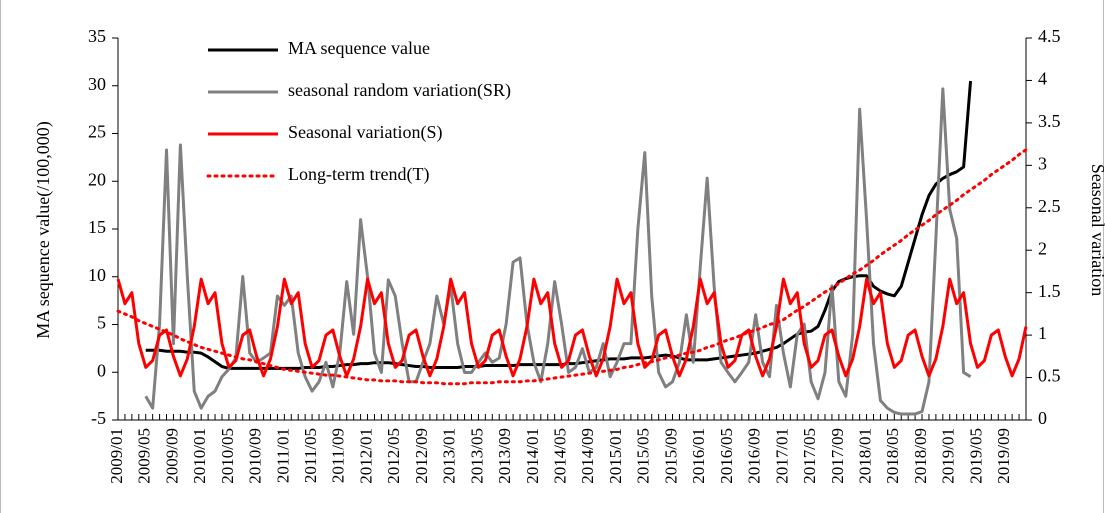  I want to click on x-tick-label: 2016/05, so click(726, 456).